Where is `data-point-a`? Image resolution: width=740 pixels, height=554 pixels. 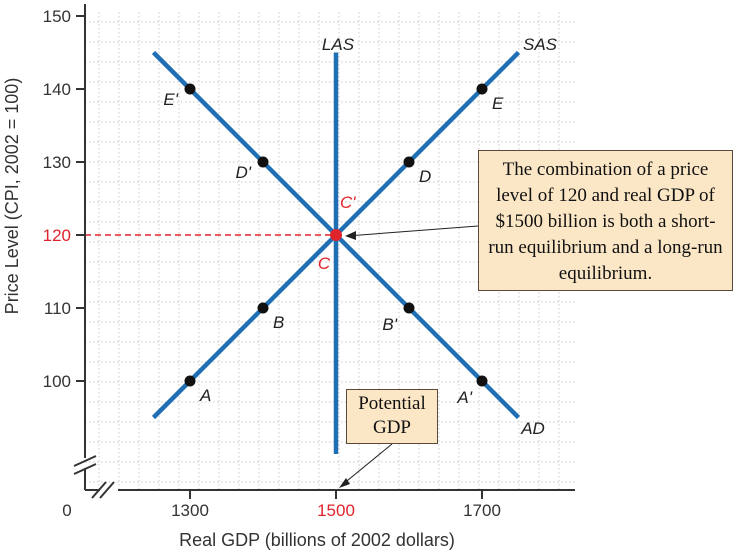
data-point-a is located at coordinates (190, 381).